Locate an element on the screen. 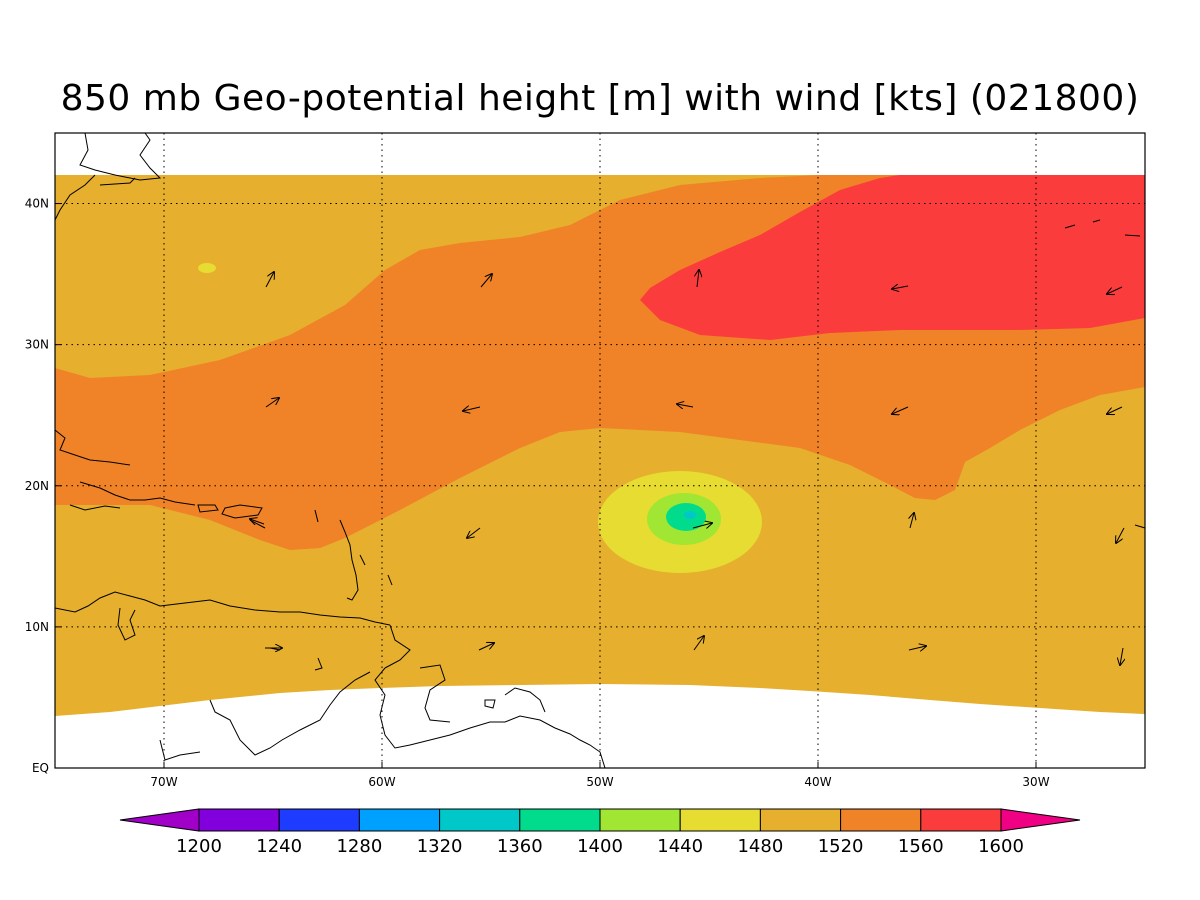 The height and width of the screenshot is (900, 1200). latitude-axis: EQ 10N 20N 30N 40N is located at coordinates (43, 486).